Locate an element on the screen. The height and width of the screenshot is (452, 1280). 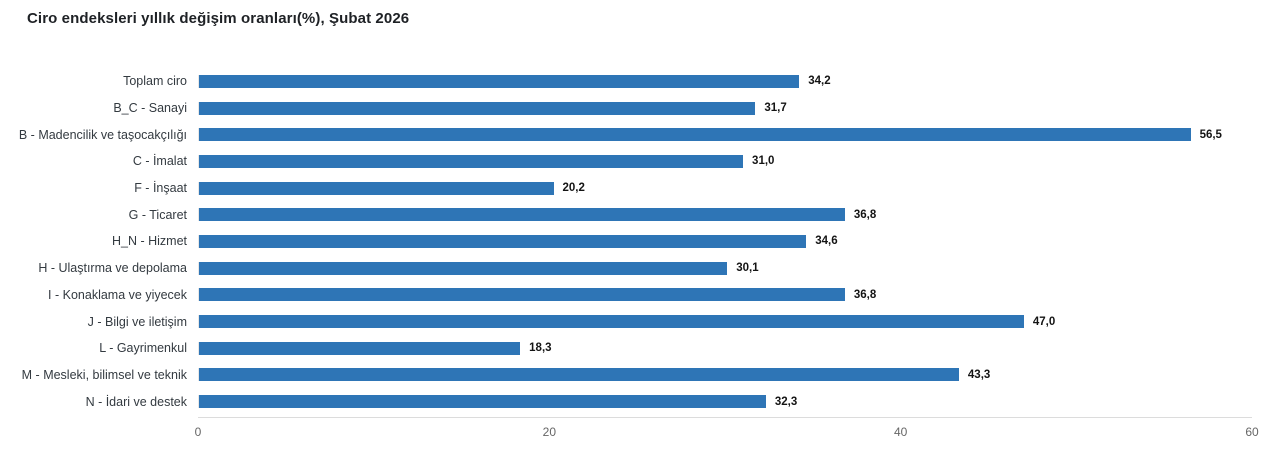
value-label: 43,3 is located at coordinates (979, 374).